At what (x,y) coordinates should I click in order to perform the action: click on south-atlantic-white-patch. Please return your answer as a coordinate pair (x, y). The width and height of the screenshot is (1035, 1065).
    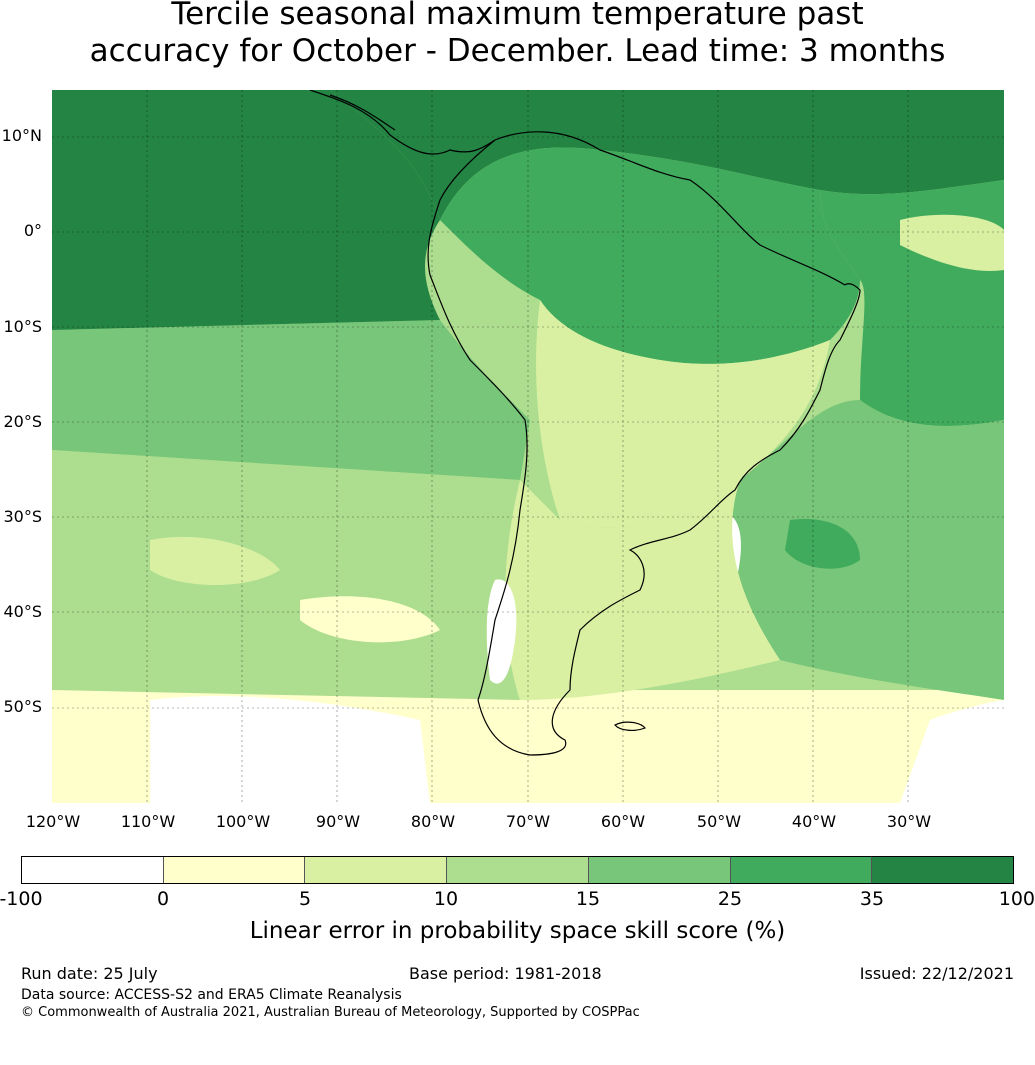
    Looking at the image, I should click on (952, 751).